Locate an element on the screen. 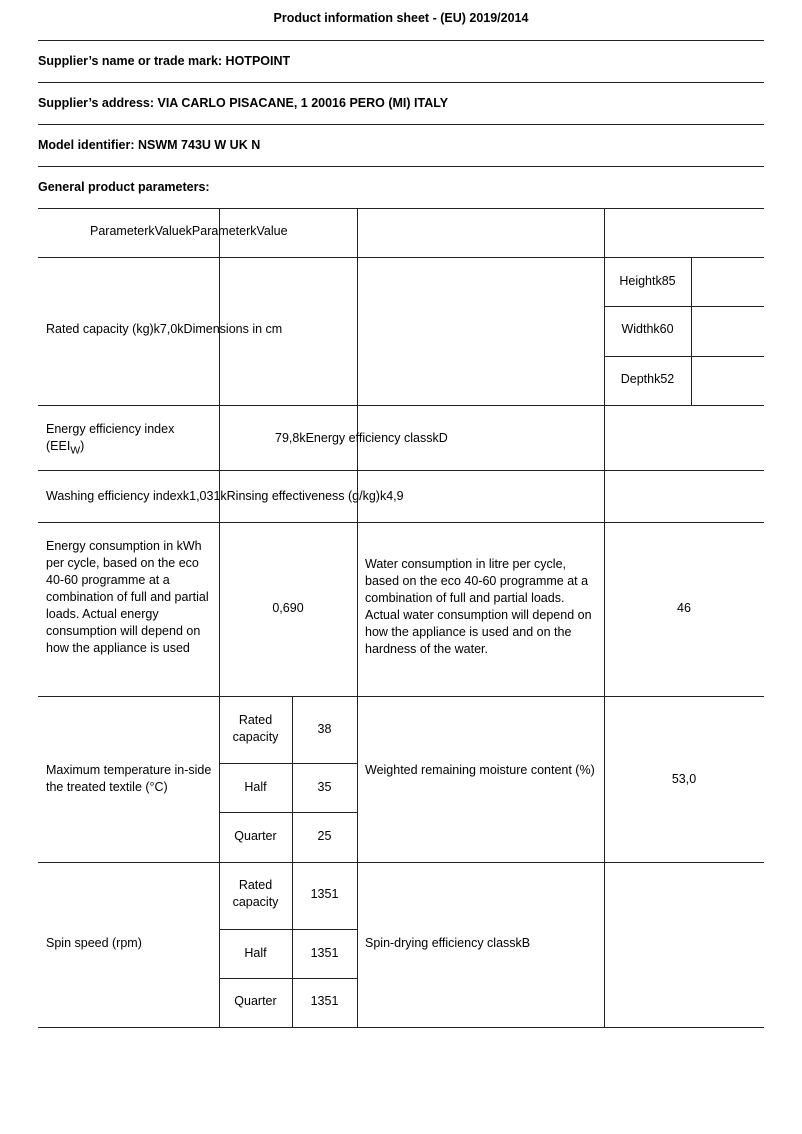  eei-label: Energy efficiency index (EEIW) is located at coordinates (110, 439).